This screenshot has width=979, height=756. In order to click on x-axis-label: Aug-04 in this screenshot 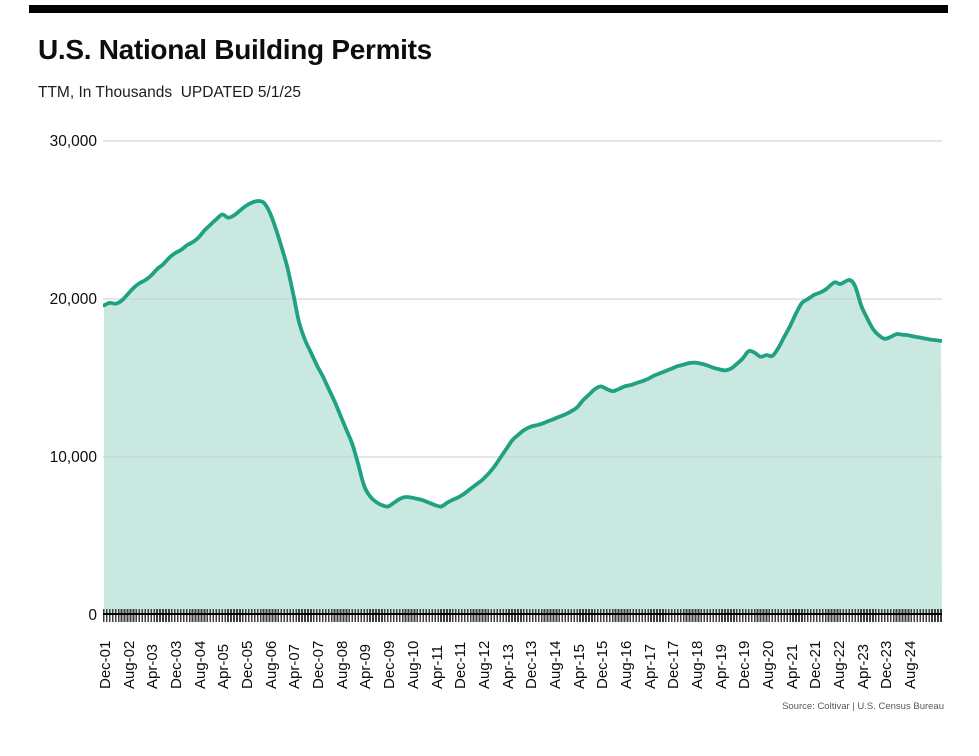, I will do `click(200, 664)`.